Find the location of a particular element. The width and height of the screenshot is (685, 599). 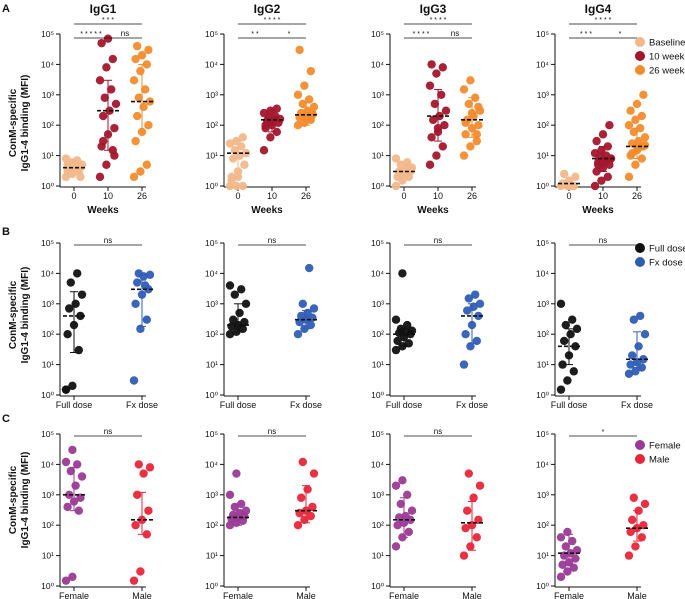

x-tick-label: Female is located at coordinates (238, 595).